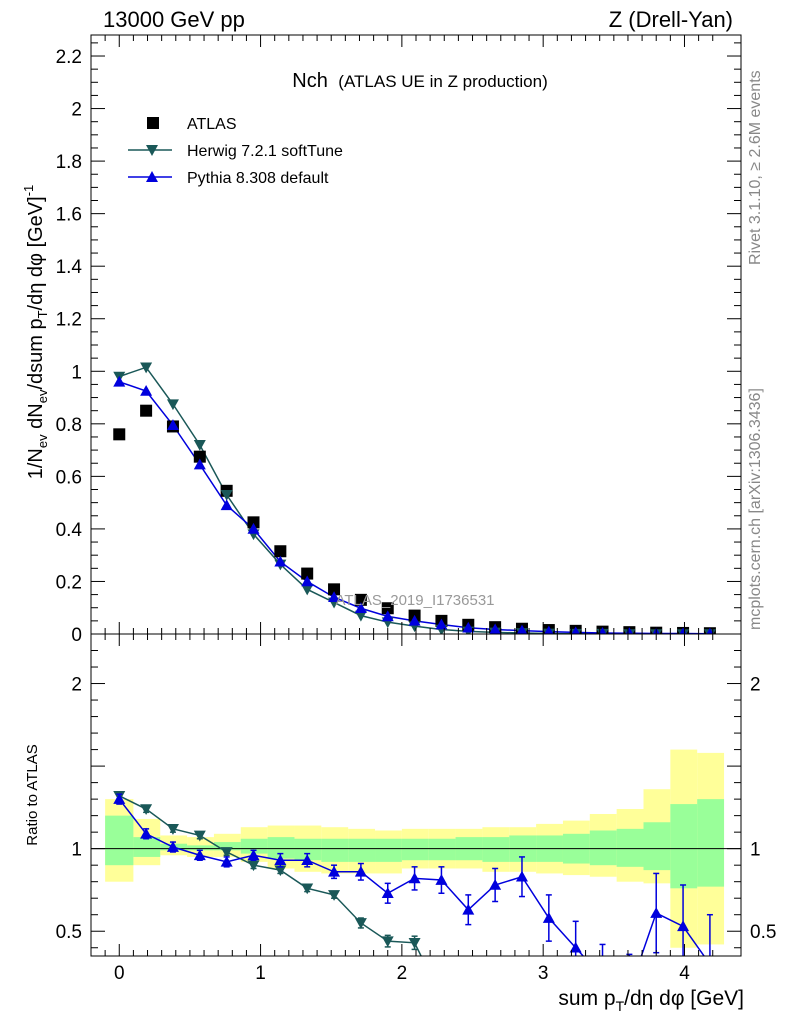  I want to click on ratio-ytick-label: 2, so click(76, 685).